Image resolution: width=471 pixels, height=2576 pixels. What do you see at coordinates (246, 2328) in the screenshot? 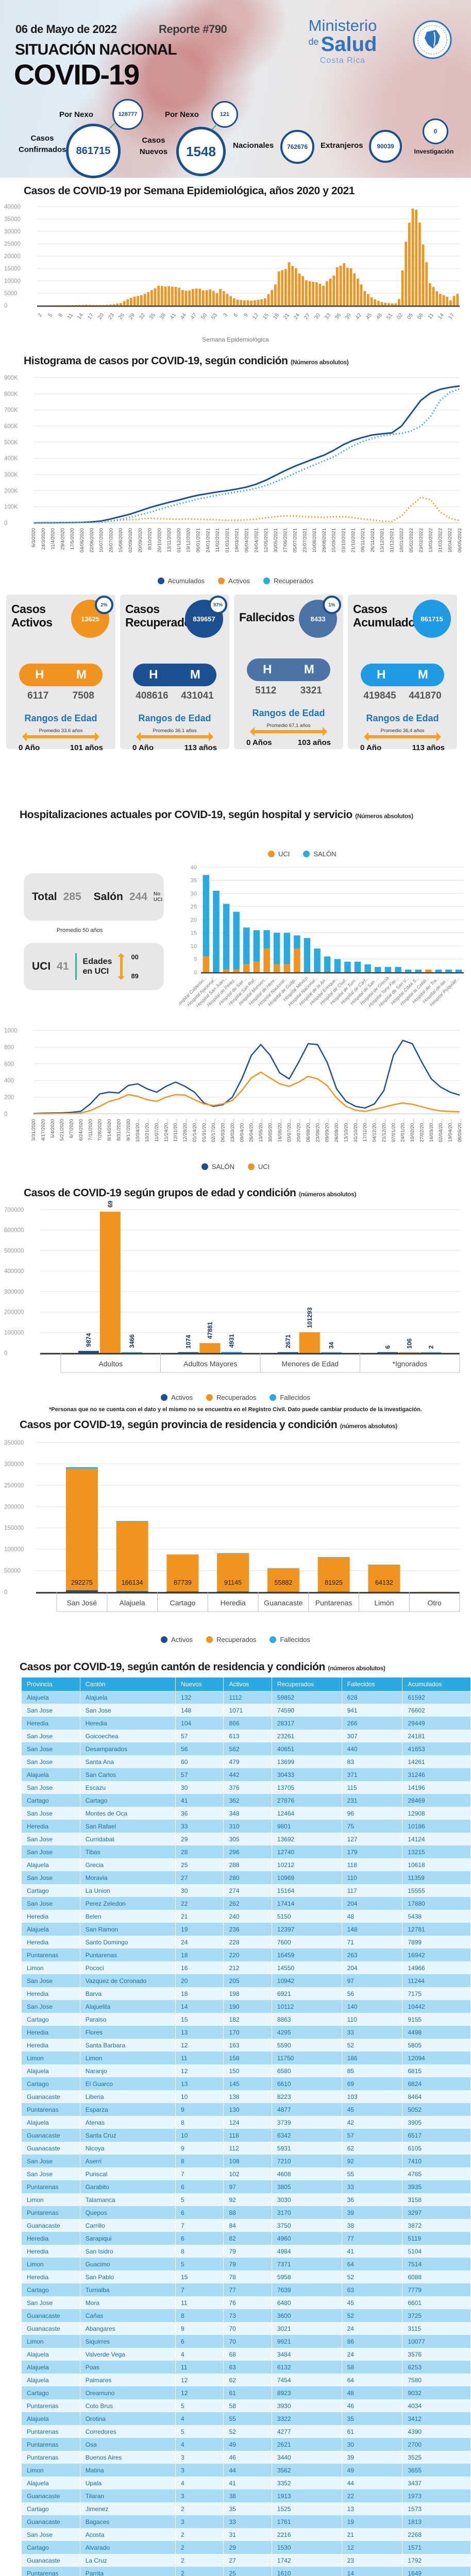
I see `table-row: Guanacaste Abangares 9 70 3021 24 3115` at bounding box center [246, 2328].